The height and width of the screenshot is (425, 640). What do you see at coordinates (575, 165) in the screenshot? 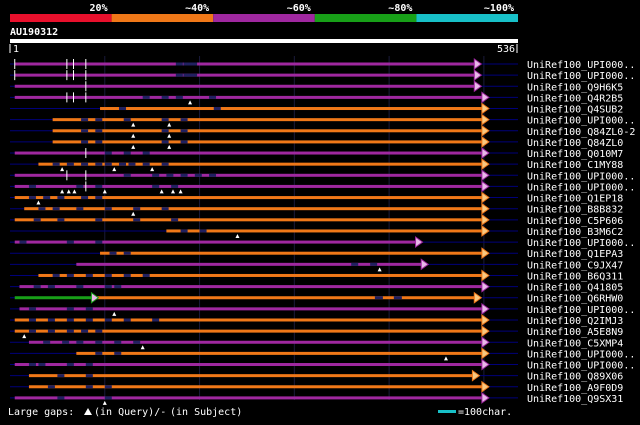
I see `hit-label: UniRef100_C1MY88` at bounding box center [575, 165].